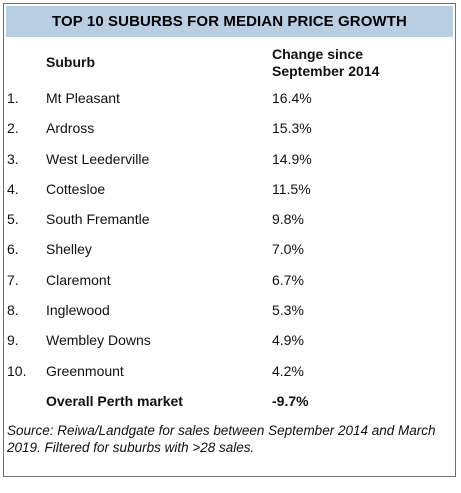 The image size is (461, 493). Describe the element at coordinates (13, 98) in the screenshot. I see `row-rank: 1.` at that location.